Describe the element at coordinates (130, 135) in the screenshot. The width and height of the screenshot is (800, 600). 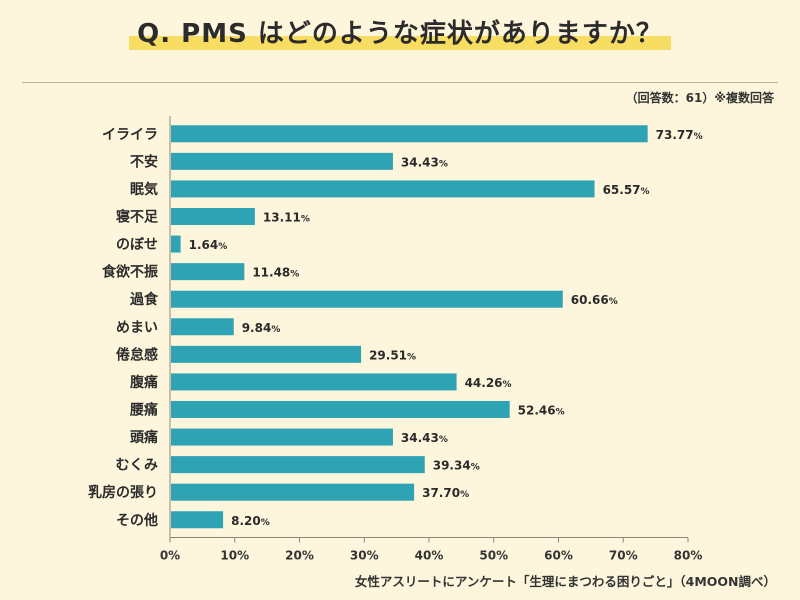
I see `category-label: イライラ` at that location.